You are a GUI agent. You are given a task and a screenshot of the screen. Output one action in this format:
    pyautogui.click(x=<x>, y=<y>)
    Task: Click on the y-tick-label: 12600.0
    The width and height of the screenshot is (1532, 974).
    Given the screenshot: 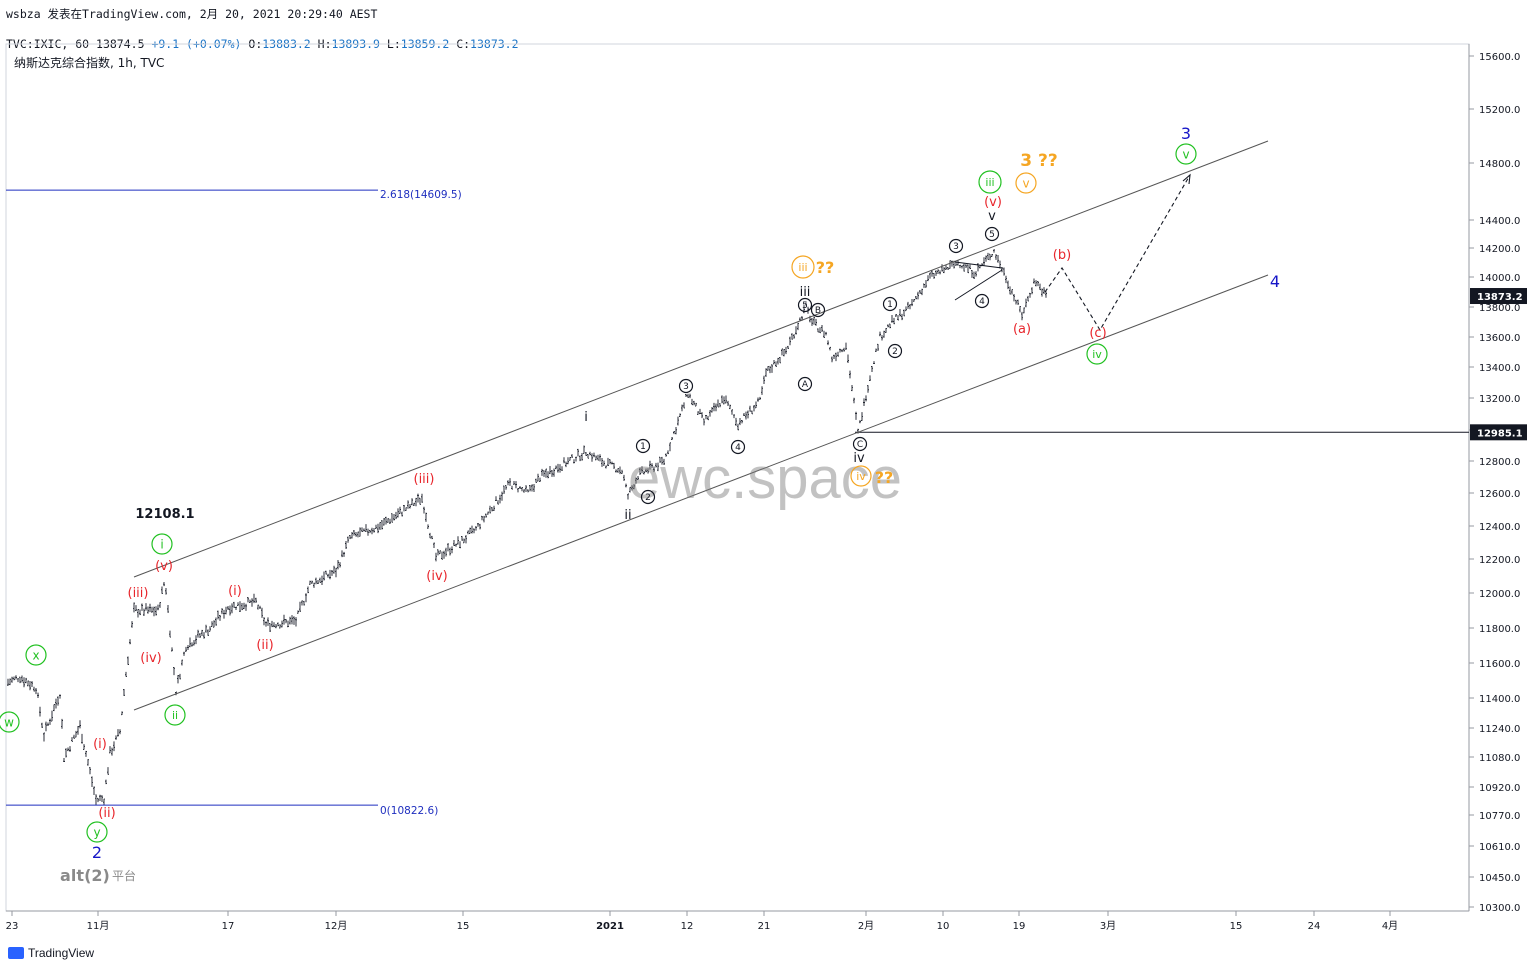 What is the action you would take?
    pyautogui.click(x=1499, y=494)
    